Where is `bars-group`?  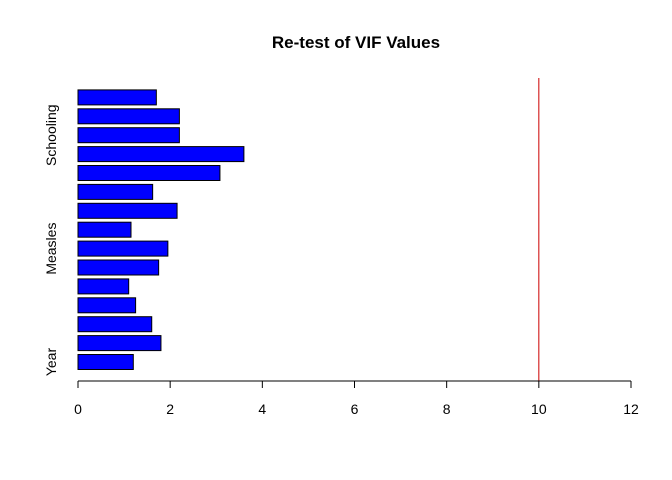
bars-group is located at coordinates (161, 229).